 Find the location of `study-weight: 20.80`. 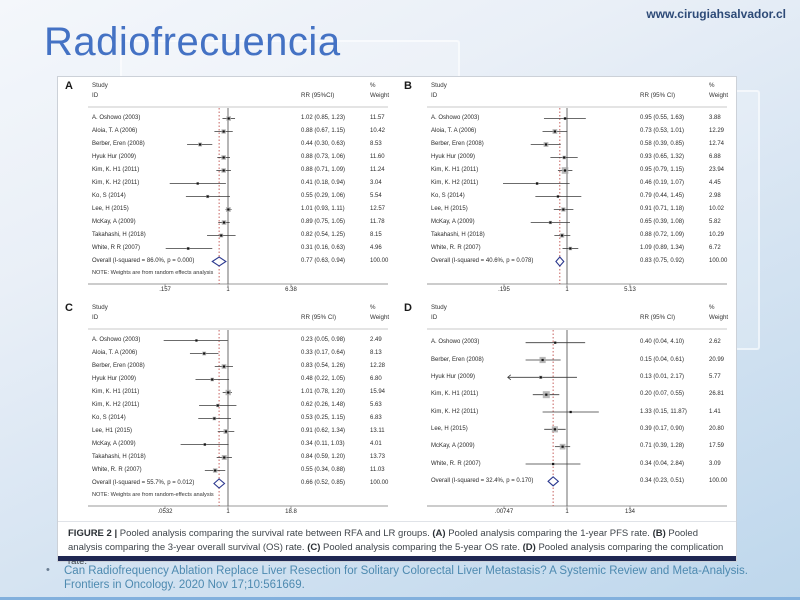

study-weight: 20.80 is located at coordinates (717, 428).